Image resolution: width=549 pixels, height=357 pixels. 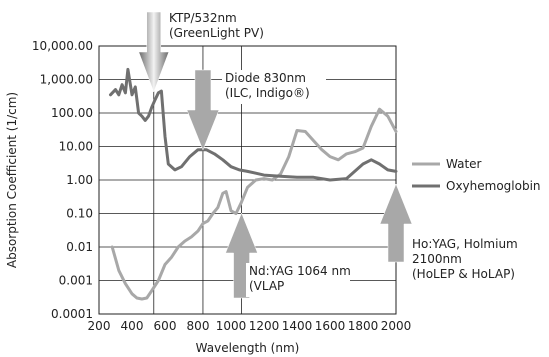 I want to click on x-tick-label: 2000, so click(x=396, y=326).